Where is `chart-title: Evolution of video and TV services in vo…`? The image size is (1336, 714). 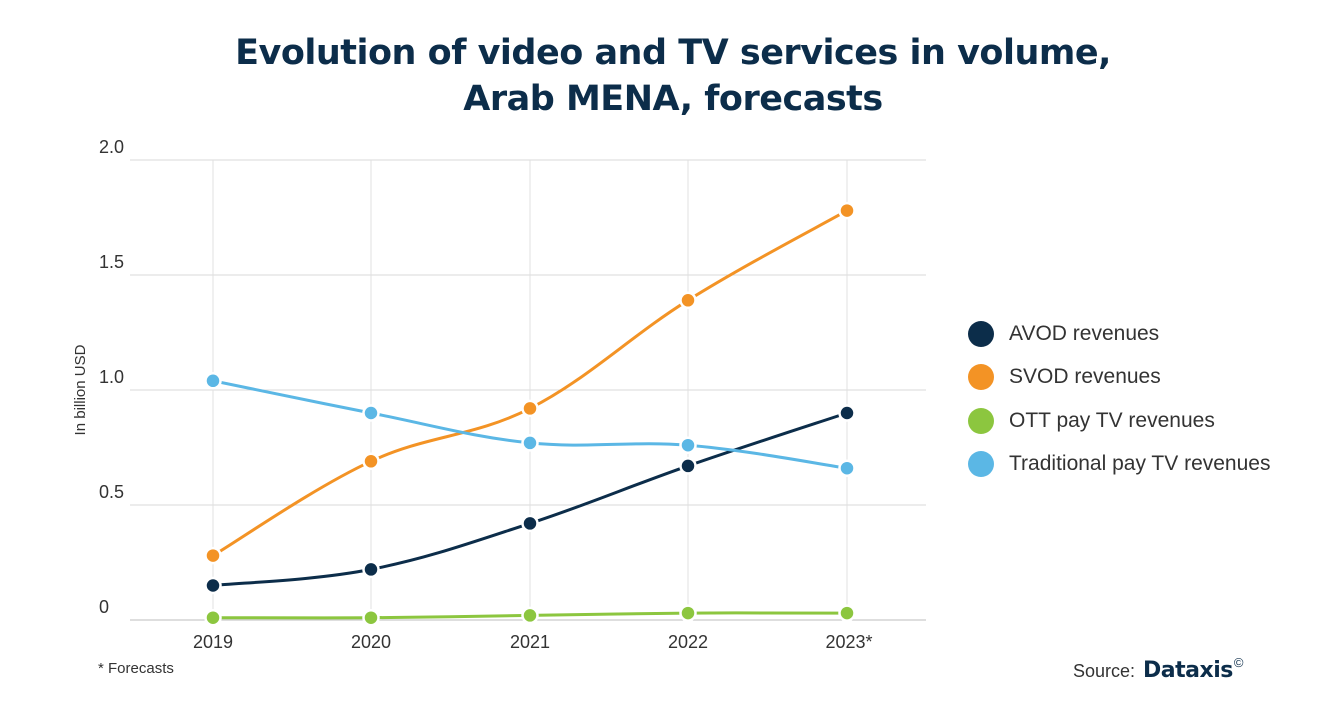
chart-title: Evolution of video and TV services in vo… is located at coordinates (668, 76).